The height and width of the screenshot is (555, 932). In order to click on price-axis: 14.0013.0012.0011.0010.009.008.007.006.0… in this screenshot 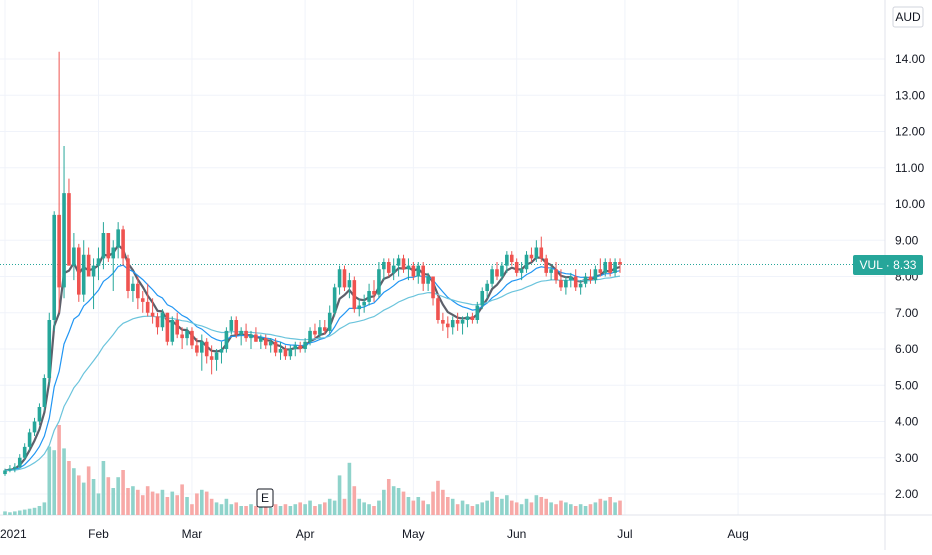, I will do `click(910, 276)`.